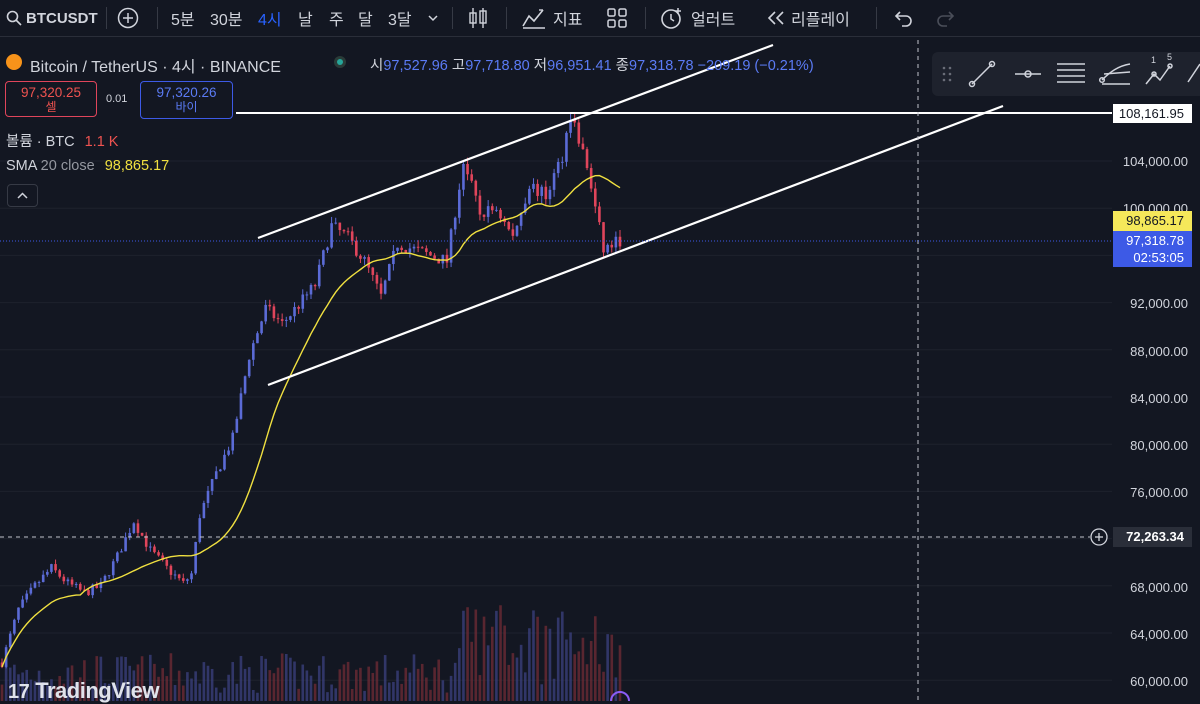 Image resolution: width=1200 pixels, height=704 pixels. What do you see at coordinates (433, 18) in the screenshot?
I see `interval-dropdown` at bounding box center [433, 18].